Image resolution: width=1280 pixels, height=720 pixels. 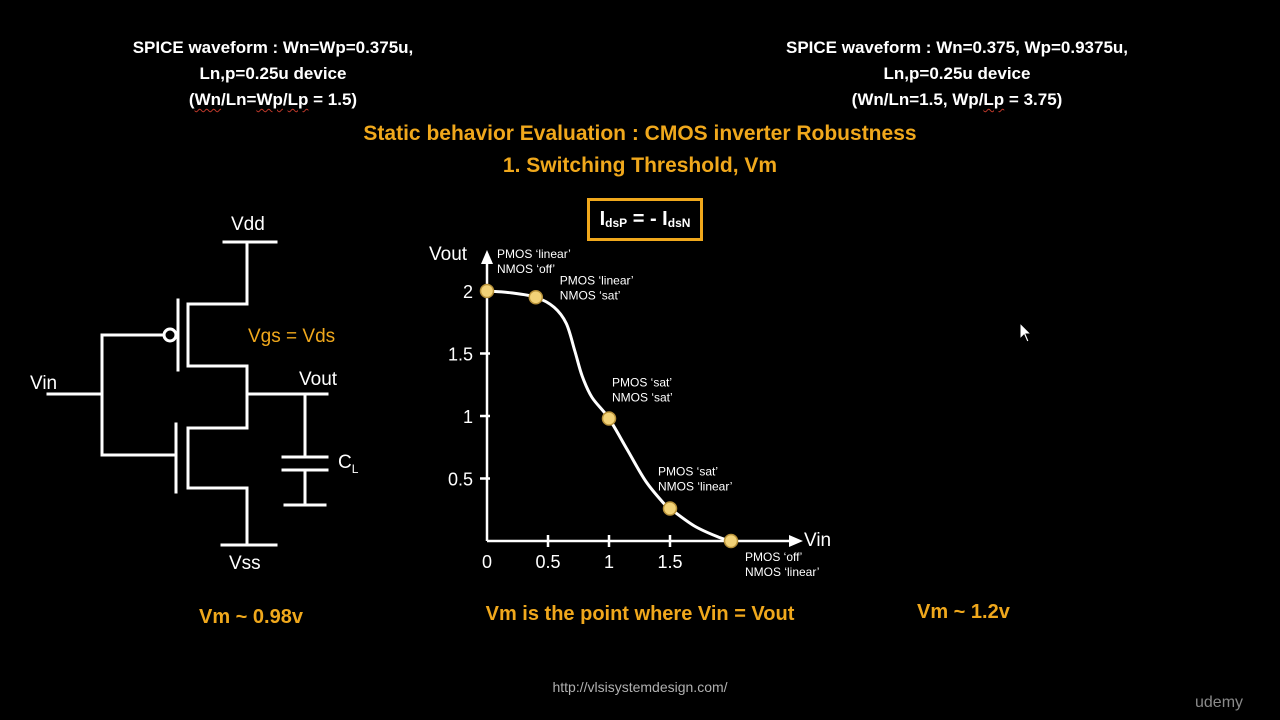 What do you see at coordinates (817, 540) in the screenshot?
I see `x-axis-label: Vin` at bounding box center [817, 540].